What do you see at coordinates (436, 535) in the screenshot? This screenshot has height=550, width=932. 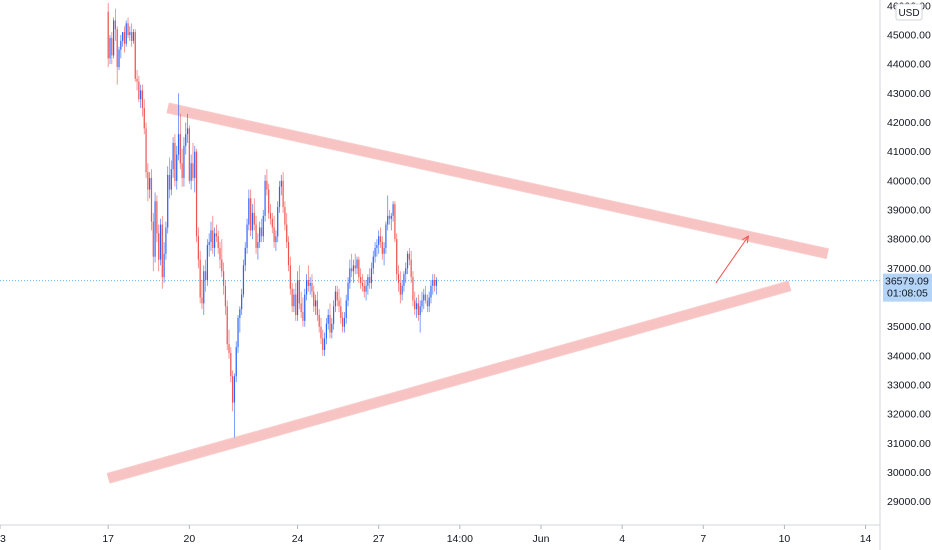 I see `time-axis: 13 17 20 24 27 14:00 Jun 4 7 10 14` at bounding box center [436, 535].